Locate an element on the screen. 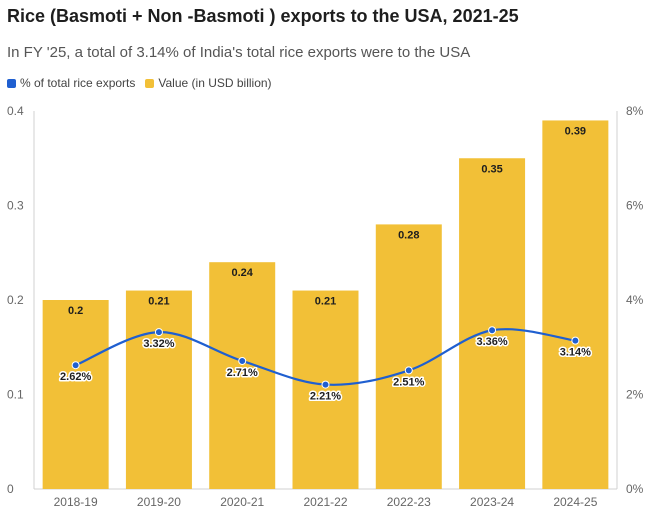  y-right-tick-label: 4% is located at coordinates (635, 300).